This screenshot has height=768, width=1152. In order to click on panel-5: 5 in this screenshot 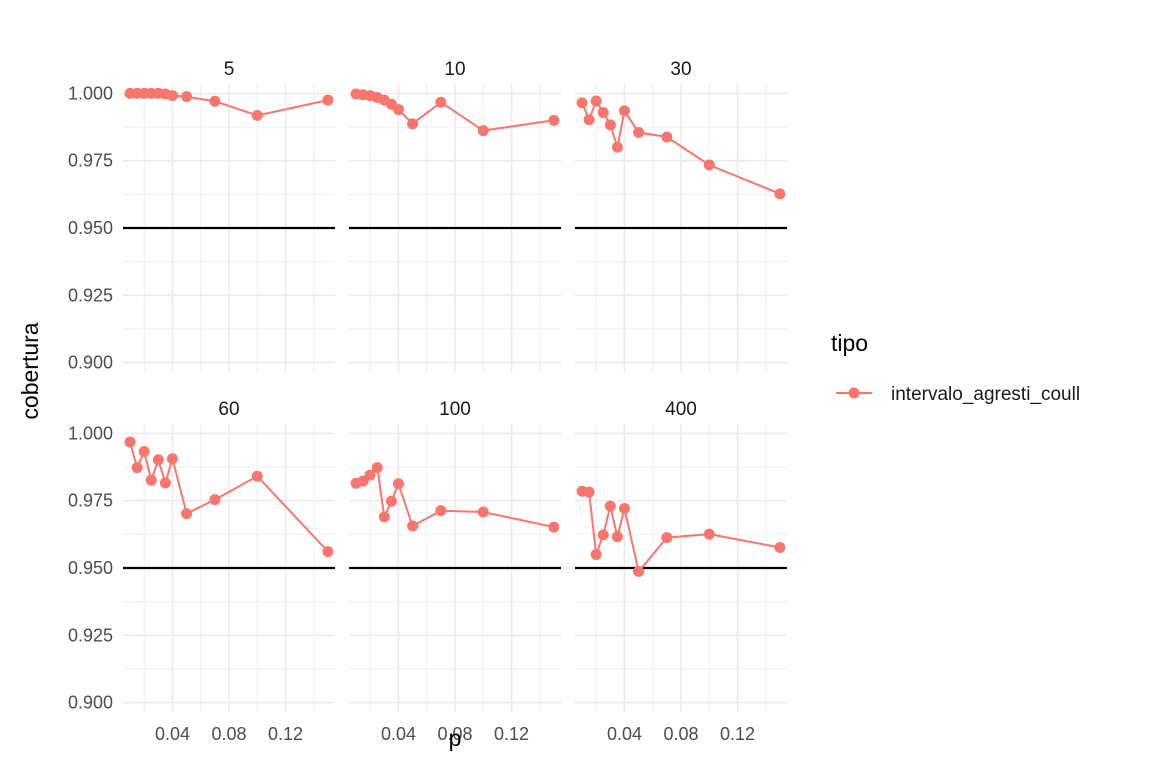, I will do `click(229, 215)`.